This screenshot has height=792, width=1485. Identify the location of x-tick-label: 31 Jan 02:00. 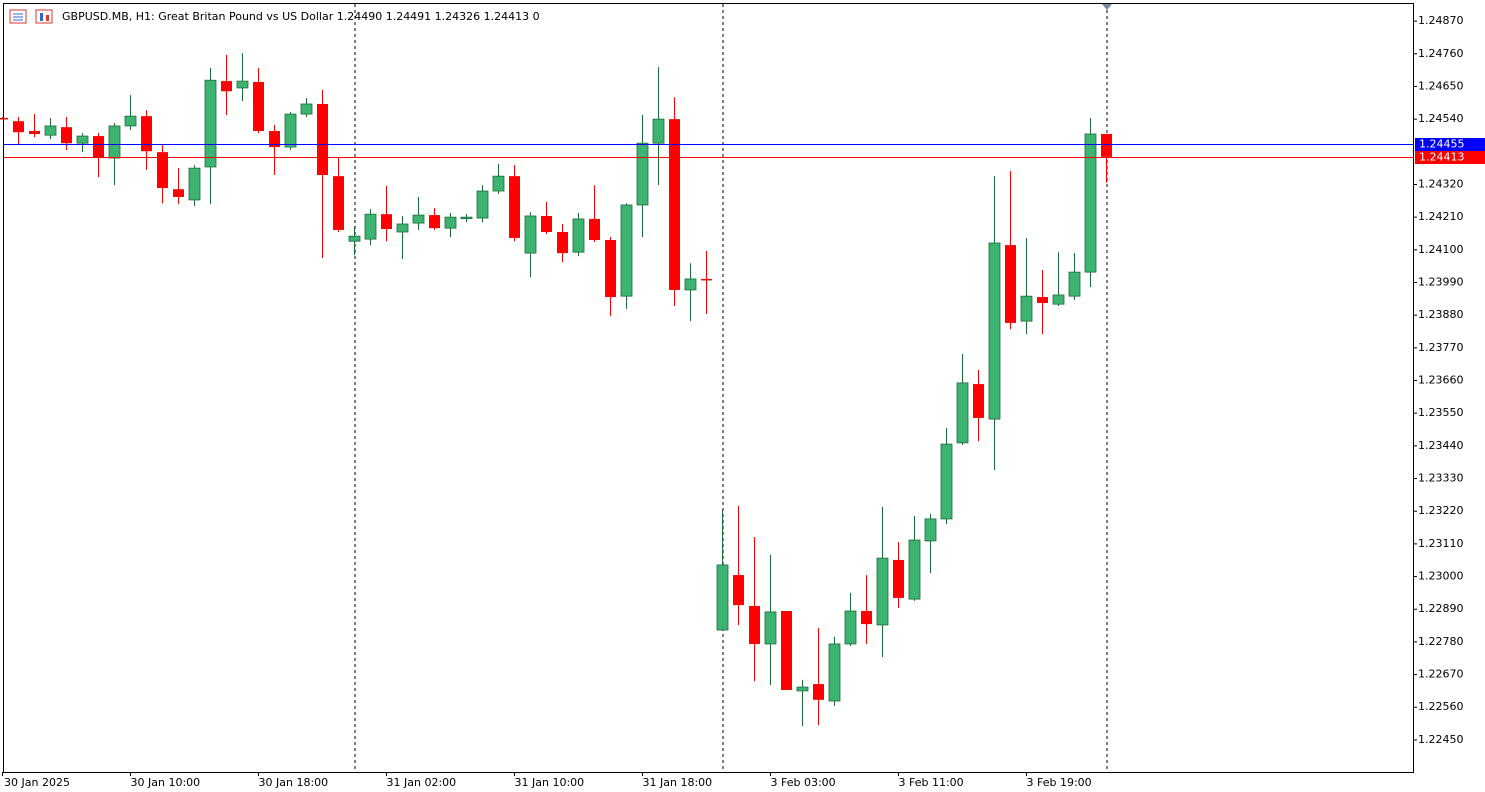
(422, 782).